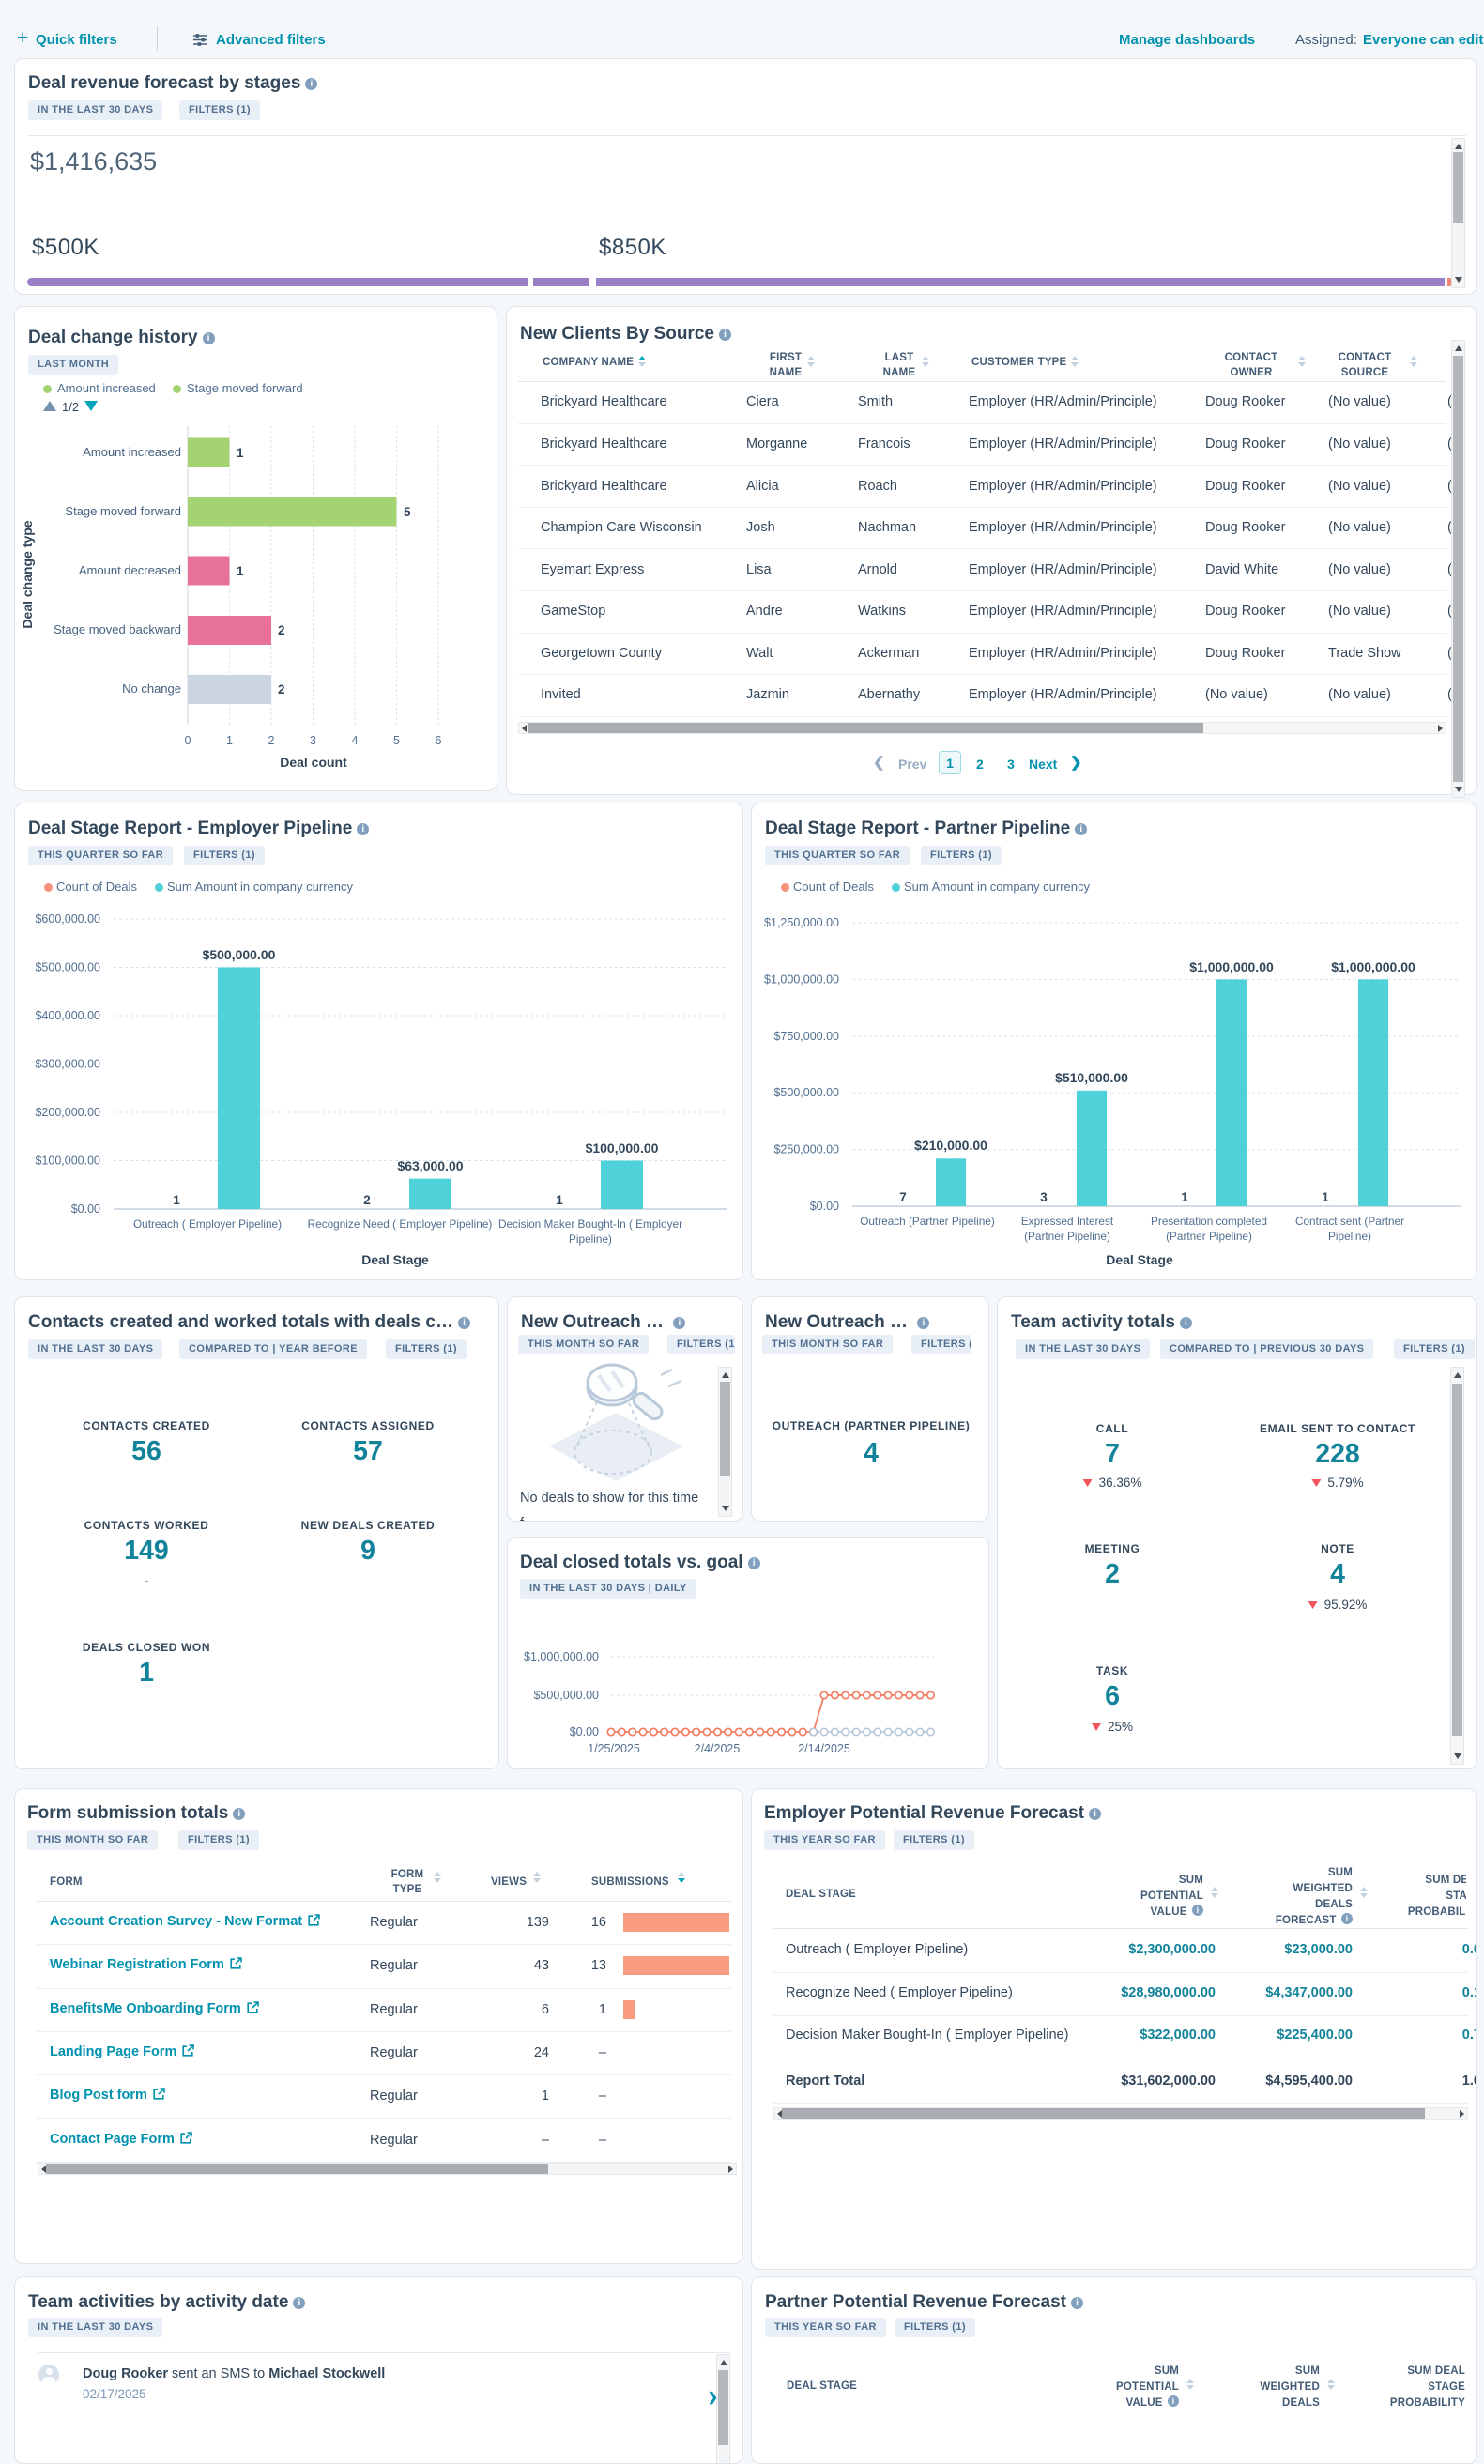  What do you see at coordinates (614, 1749) in the screenshot?
I see `svg-text: 1/25/2025` at bounding box center [614, 1749].